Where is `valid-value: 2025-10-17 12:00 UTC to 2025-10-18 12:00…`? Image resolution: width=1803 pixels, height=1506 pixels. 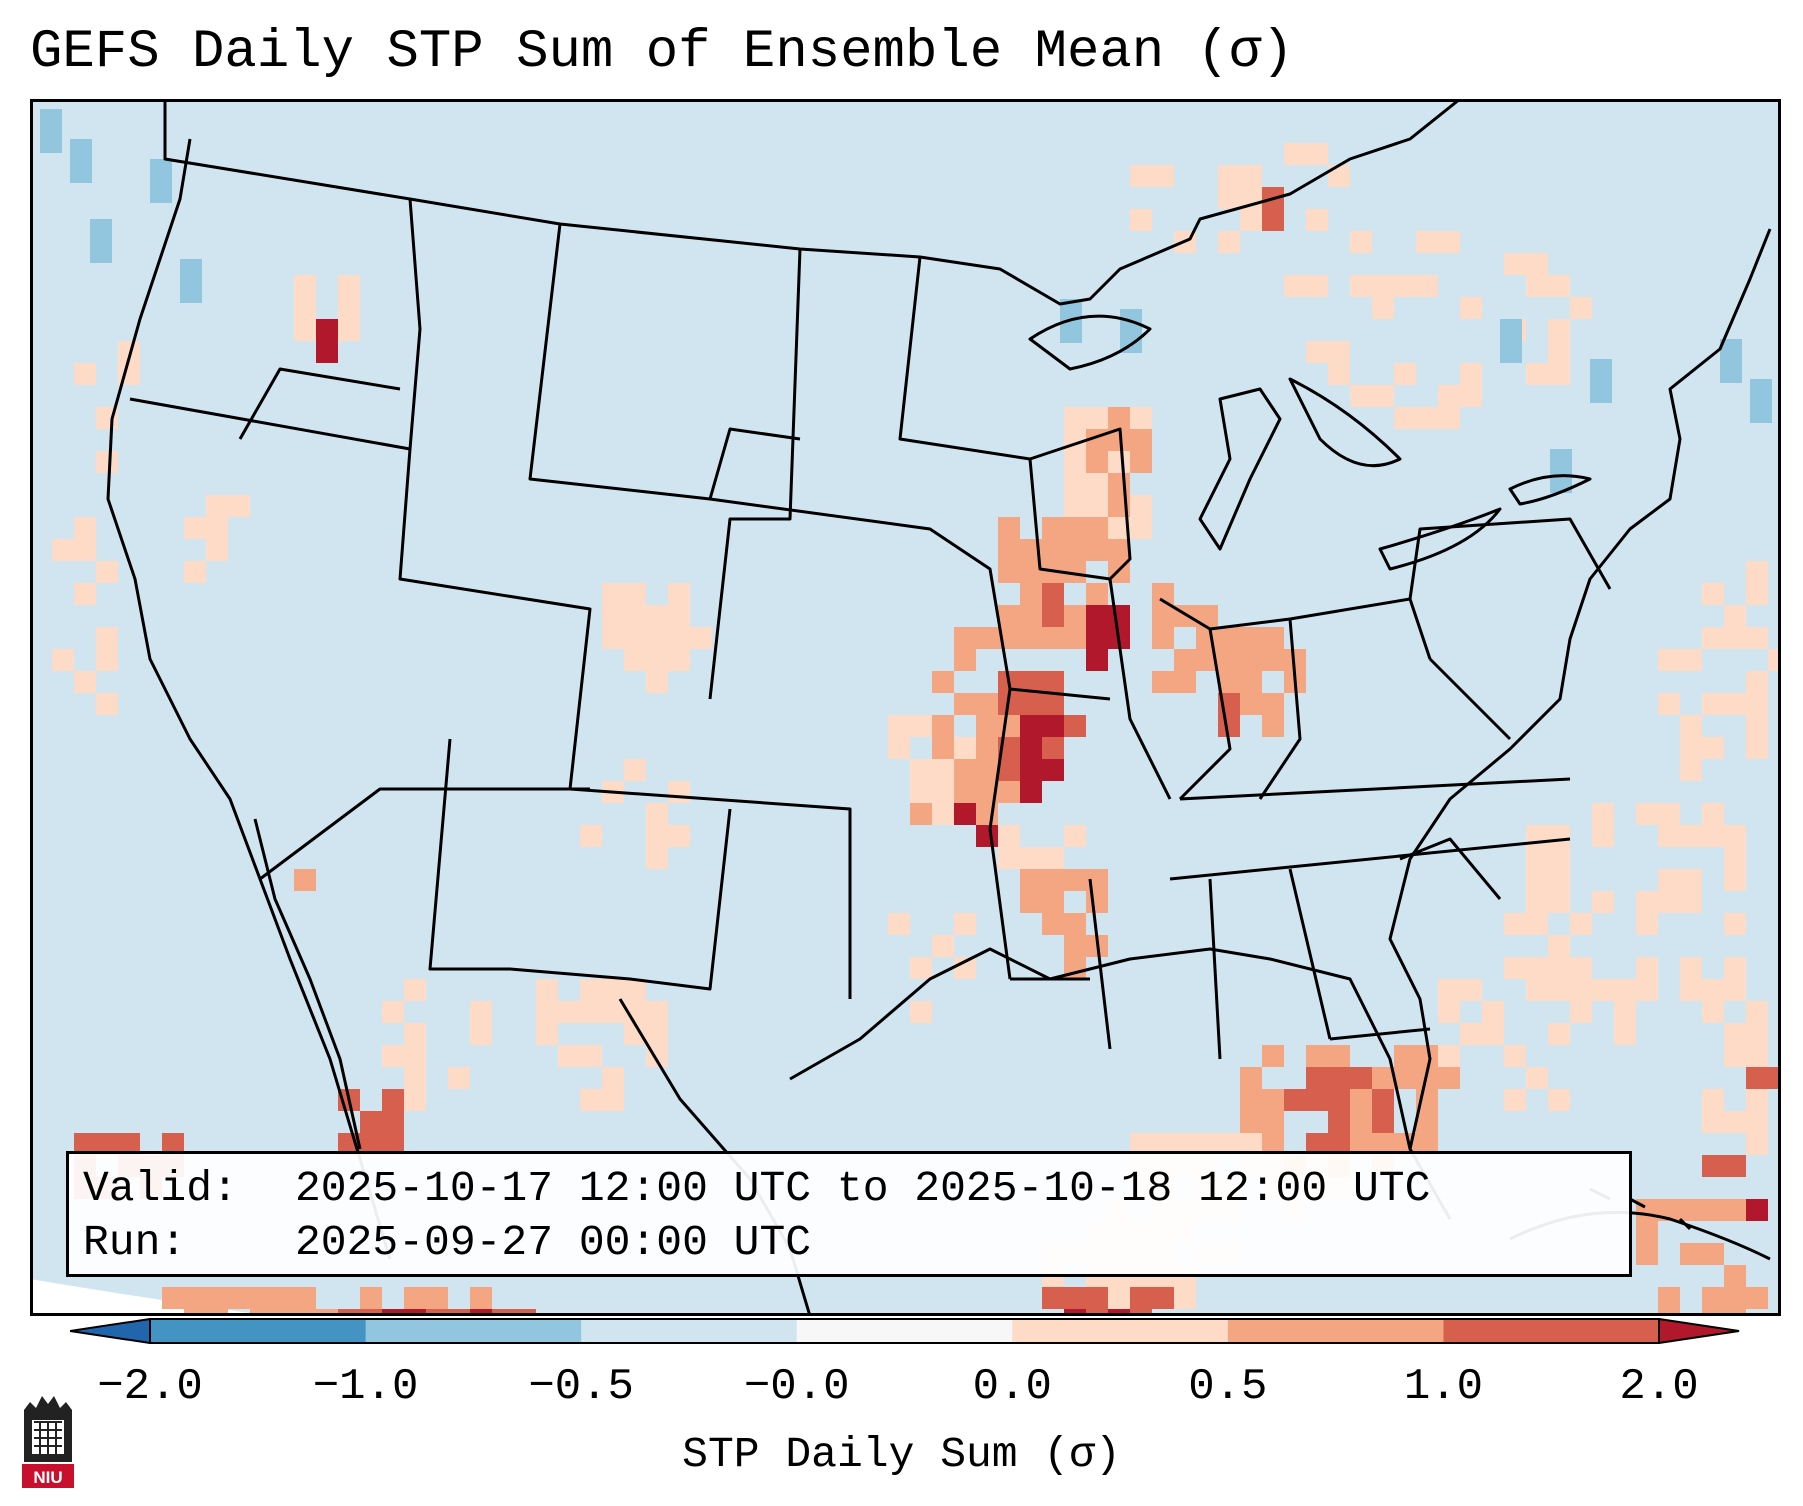
valid-value: 2025-10-17 12:00 UTC to 2025-10-18 12:00… is located at coordinates (863, 1188).